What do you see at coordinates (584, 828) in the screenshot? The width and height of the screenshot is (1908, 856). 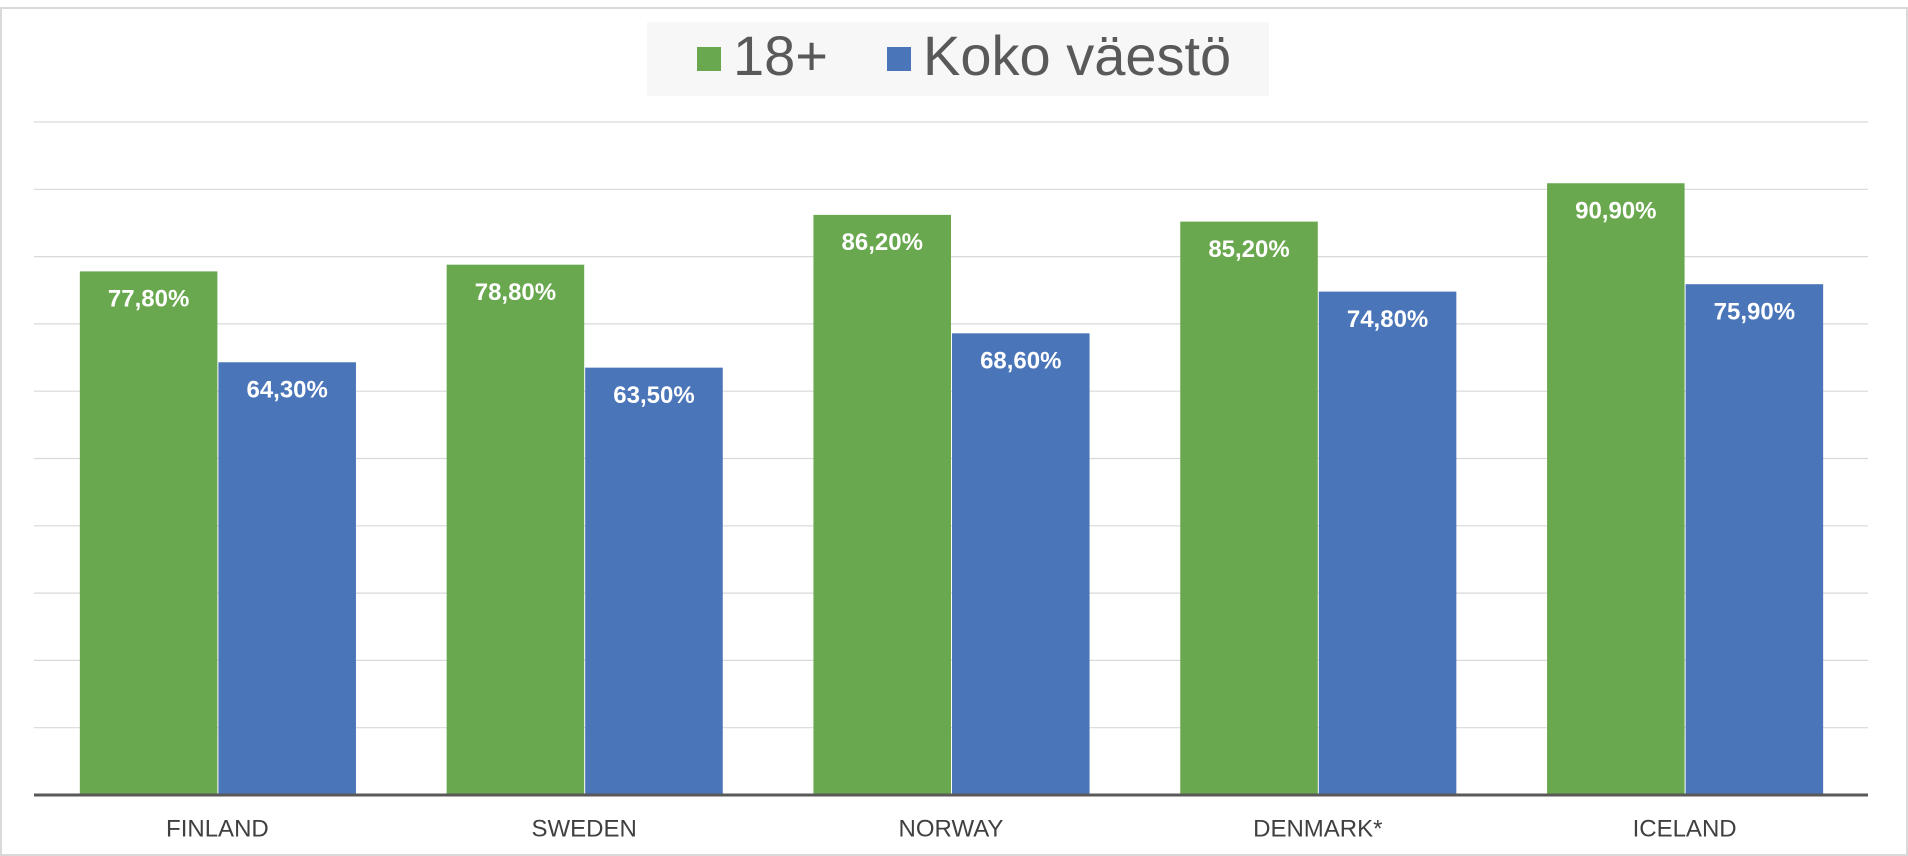 I see `x-tick-label: SWEDEN` at bounding box center [584, 828].